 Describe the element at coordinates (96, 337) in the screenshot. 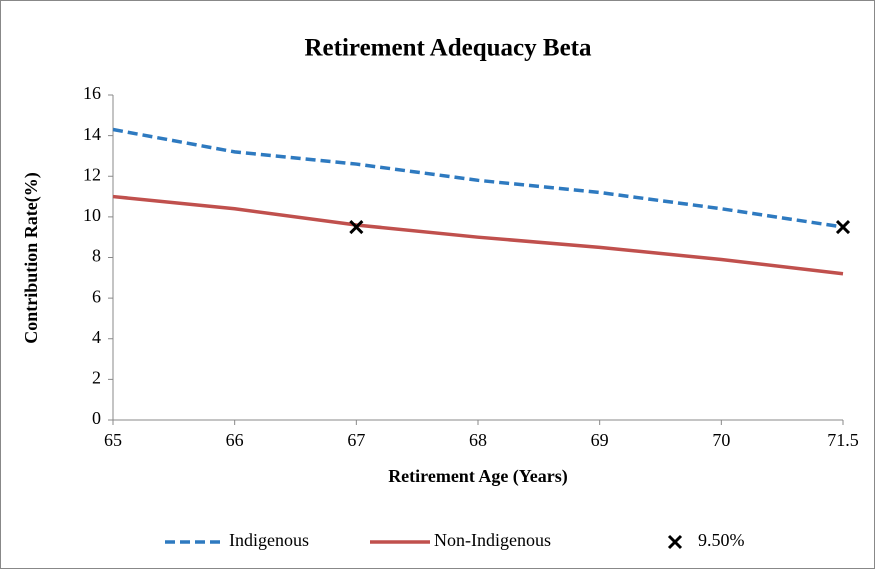

I see `y-tick-label: 4` at that location.